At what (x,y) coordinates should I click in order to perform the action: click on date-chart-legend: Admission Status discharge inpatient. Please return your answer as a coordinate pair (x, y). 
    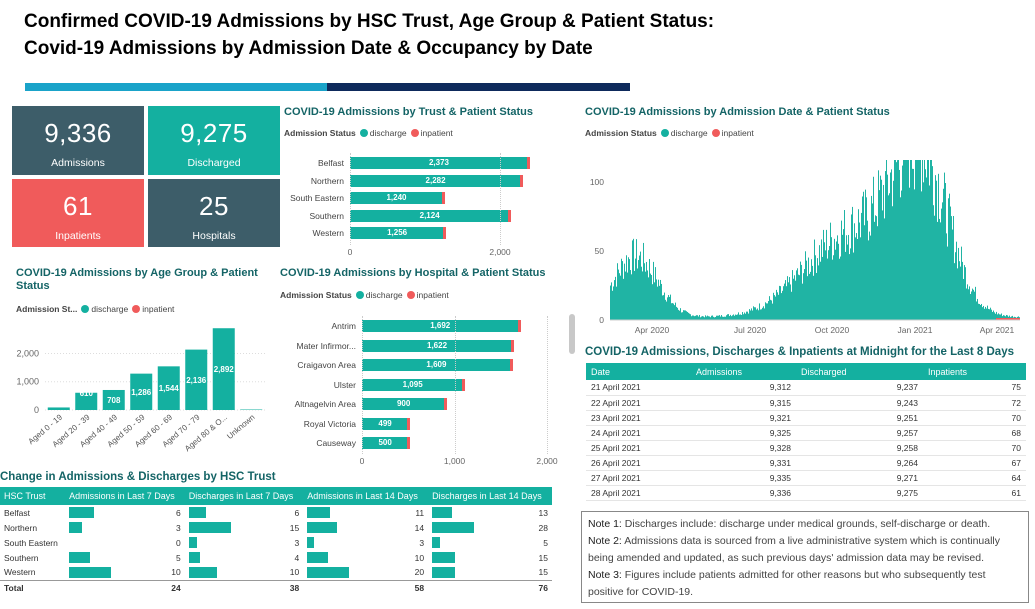
    Looking at the image, I should click on (669, 133).